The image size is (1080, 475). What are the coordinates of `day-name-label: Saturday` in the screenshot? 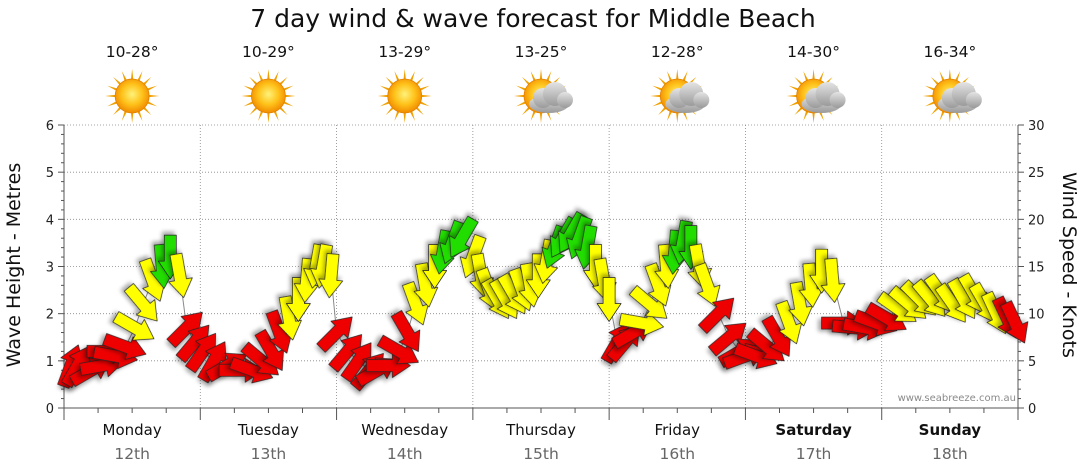 It's located at (813, 430).